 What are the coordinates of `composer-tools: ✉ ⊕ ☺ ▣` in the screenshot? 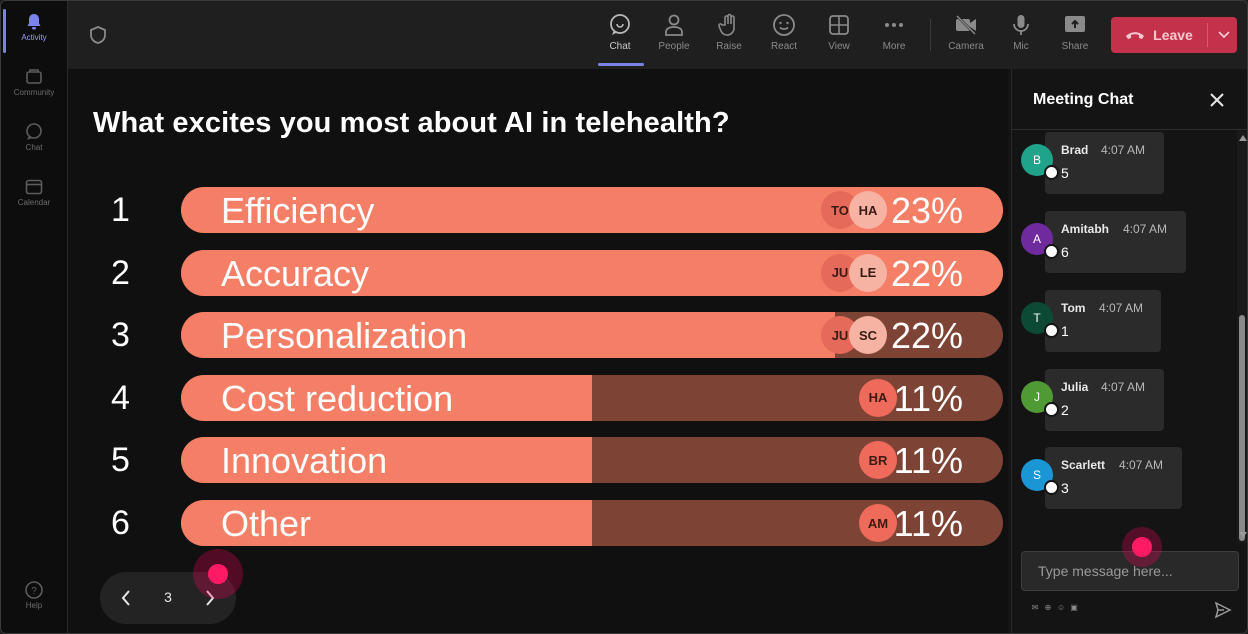 It's located at (1054, 610).